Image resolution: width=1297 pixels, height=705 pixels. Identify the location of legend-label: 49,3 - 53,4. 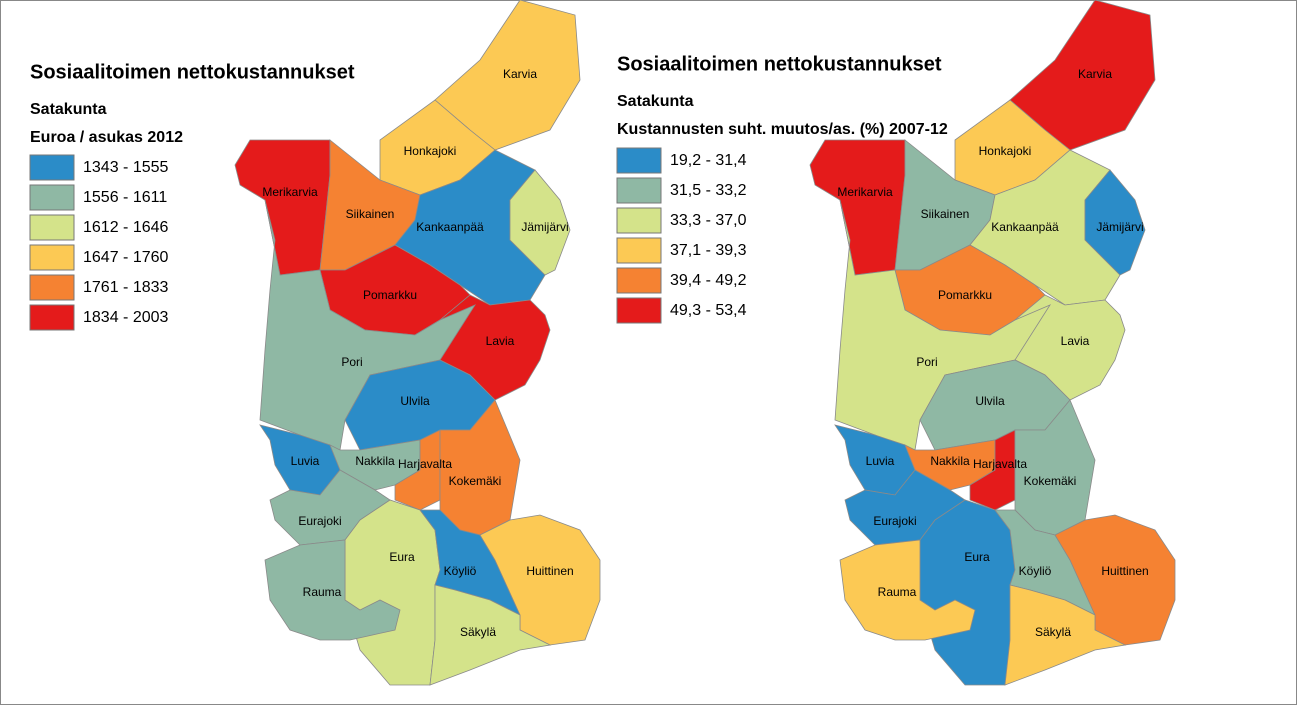
(708, 310).